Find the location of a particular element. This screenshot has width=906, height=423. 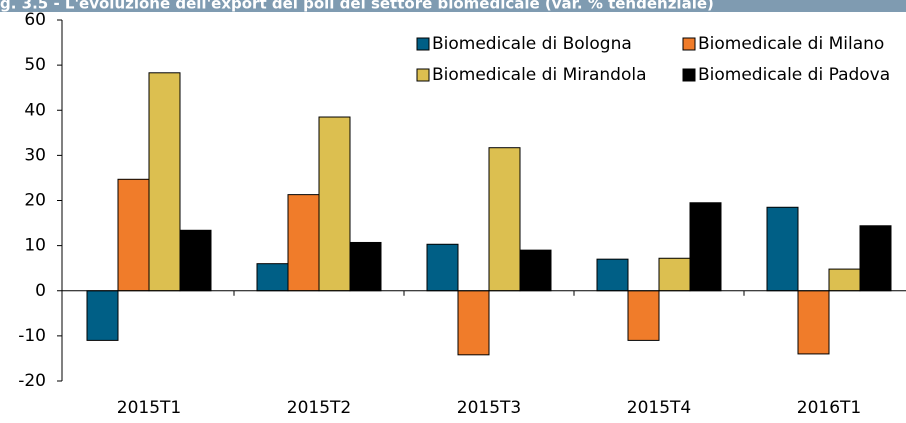

y-tick-label: 30 is located at coordinates (35, 155).